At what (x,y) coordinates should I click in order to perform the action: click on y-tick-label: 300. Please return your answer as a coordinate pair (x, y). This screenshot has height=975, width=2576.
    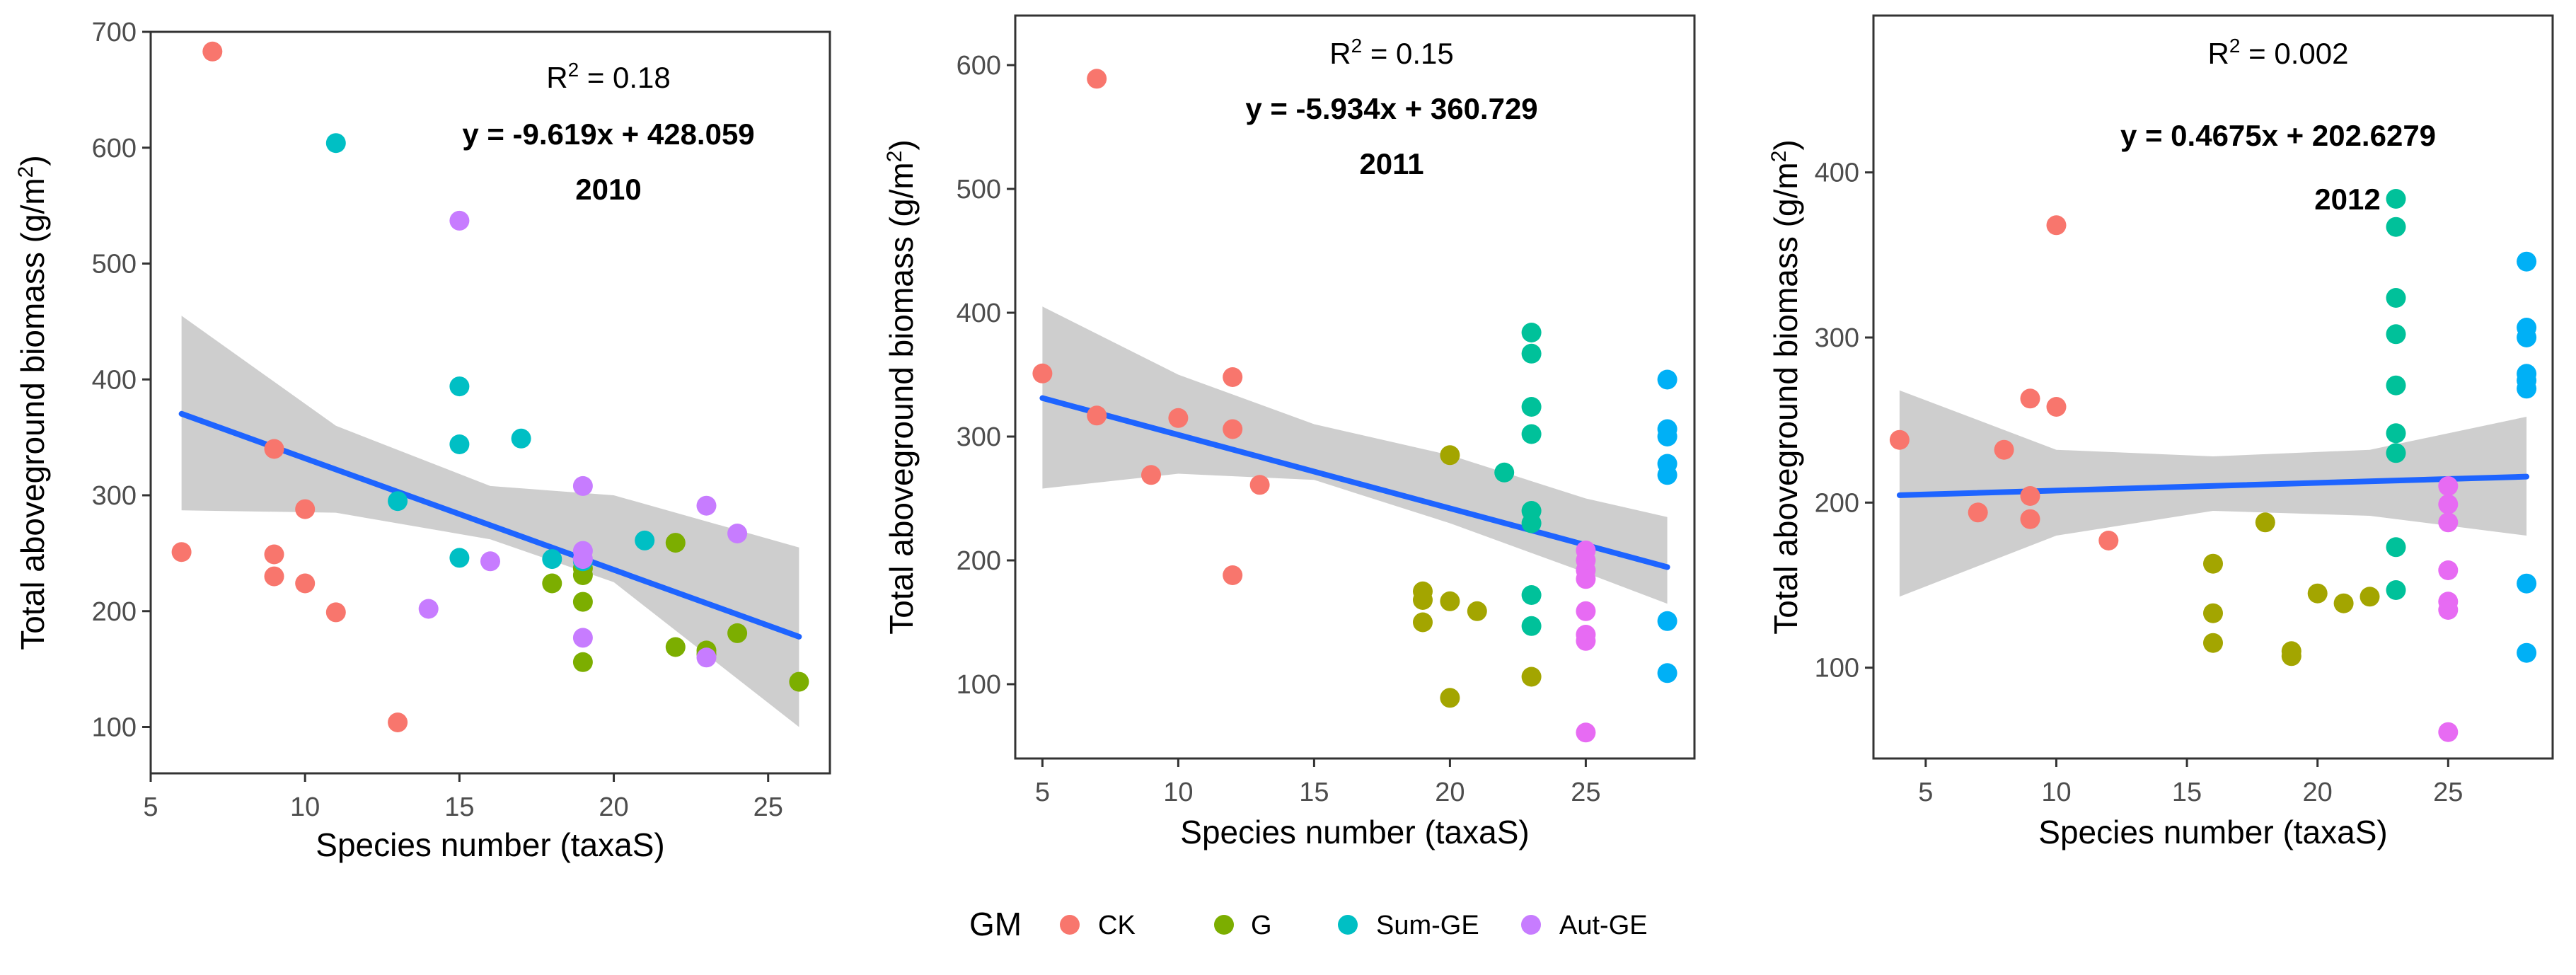
    Looking at the image, I should click on (114, 496).